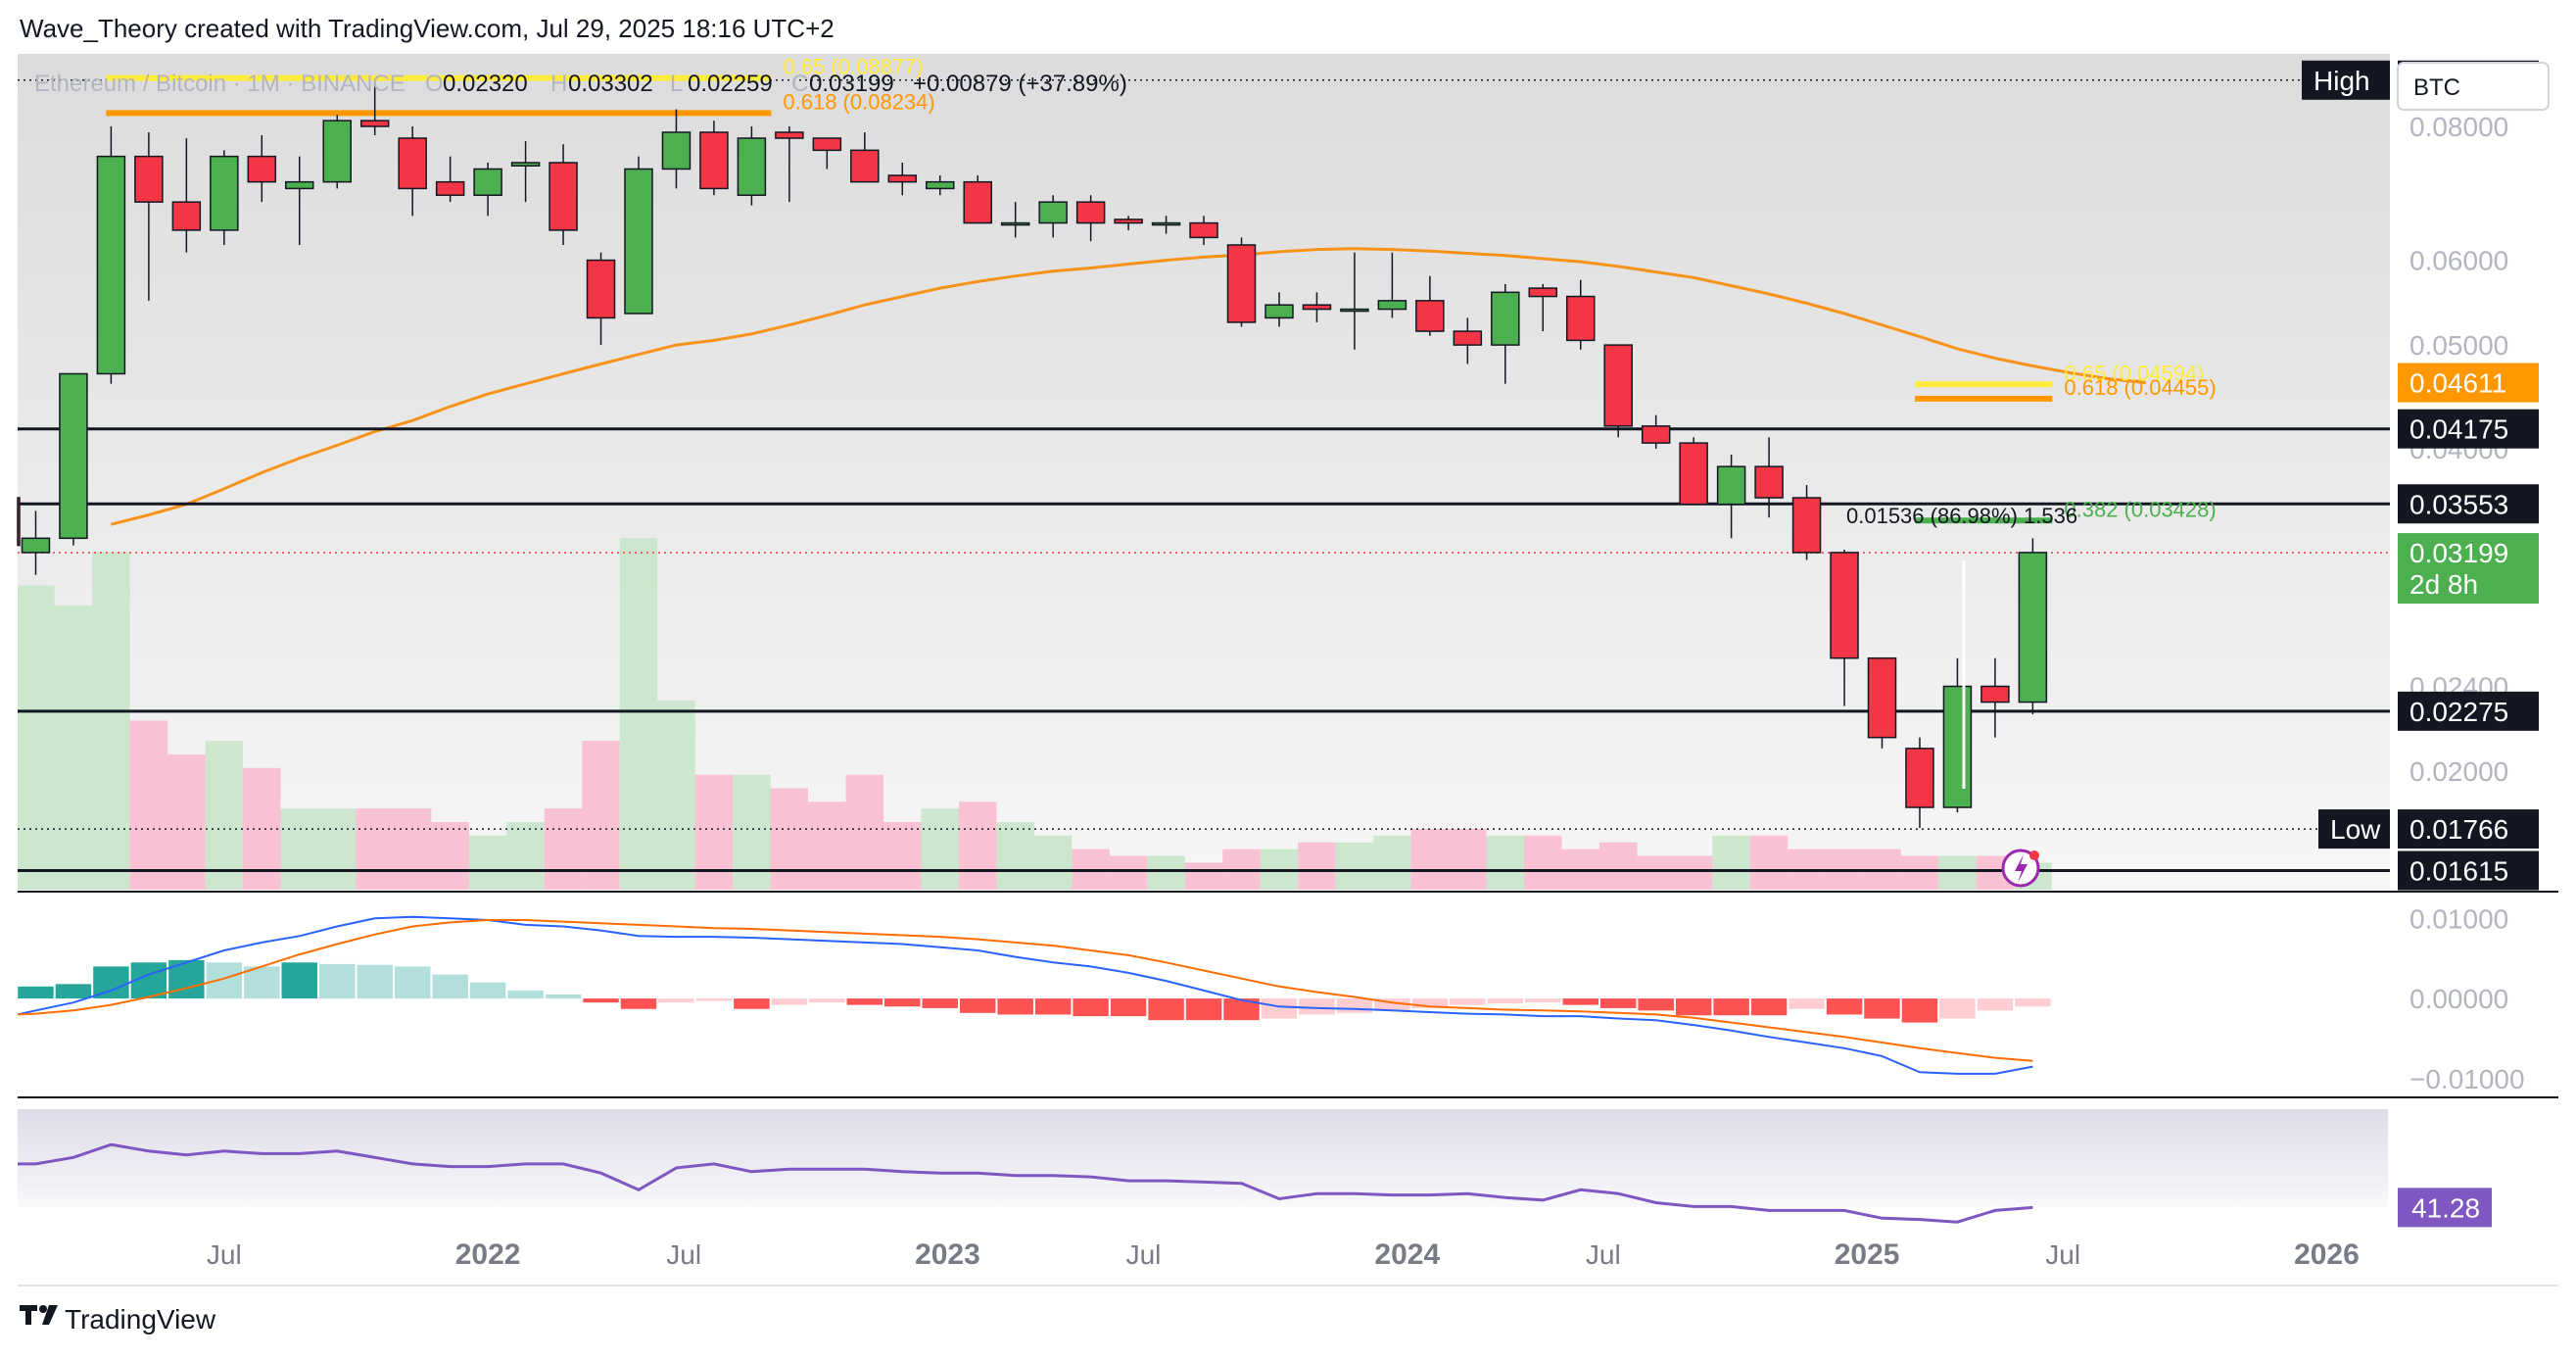 The width and height of the screenshot is (2576, 1359). I want to click on currency-selector: BTC, so click(2474, 86).